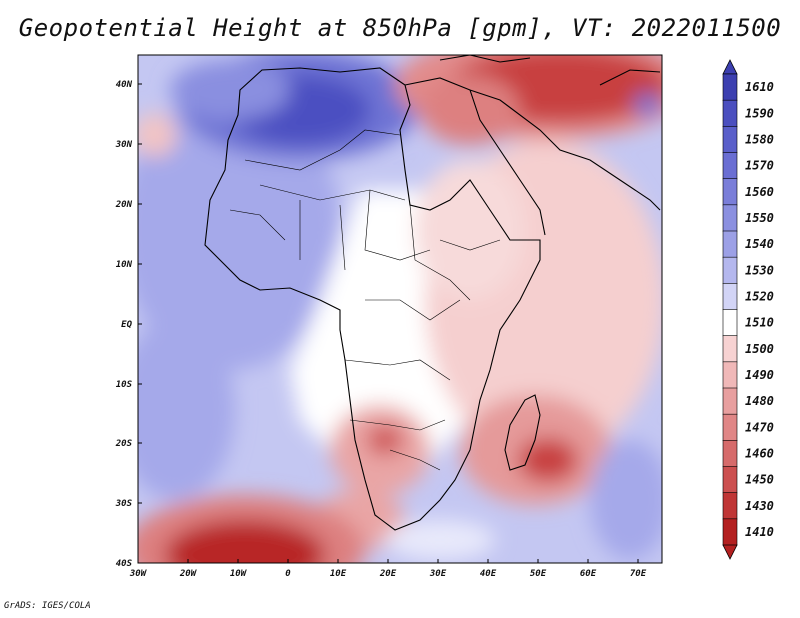 The image size is (800, 618). Describe the element at coordinates (124, 265) in the screenshot. I see `lat-label: 10N` at that location.